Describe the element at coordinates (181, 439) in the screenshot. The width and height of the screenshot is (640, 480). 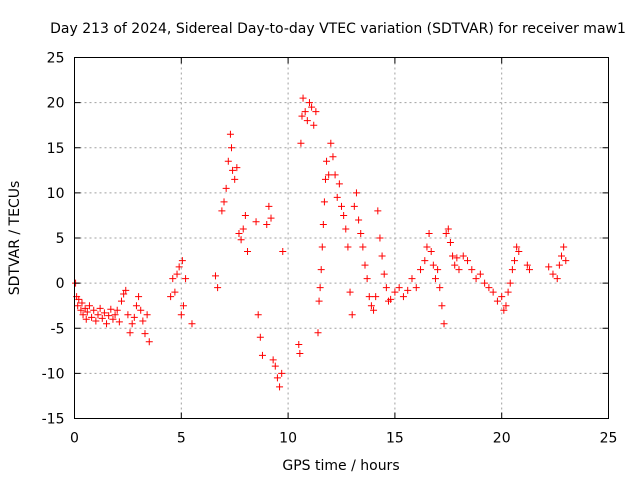
I see `x-tick-label: 5` at that location.